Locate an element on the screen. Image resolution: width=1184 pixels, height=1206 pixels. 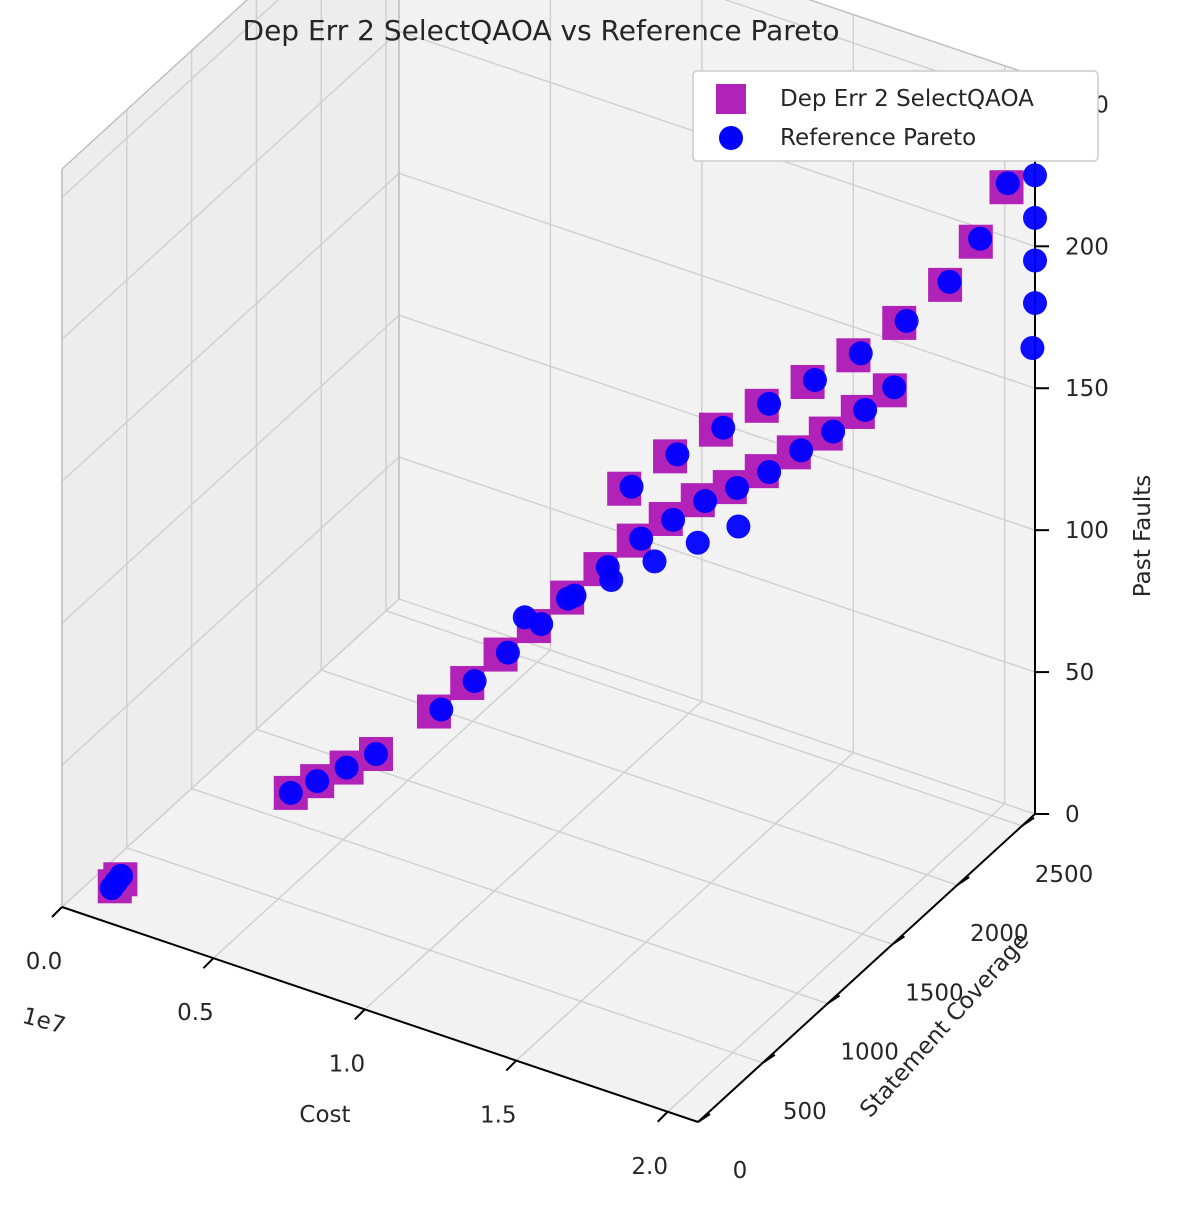
y-axis-label: Statement Coverage is located at coordinates (944, 1025).